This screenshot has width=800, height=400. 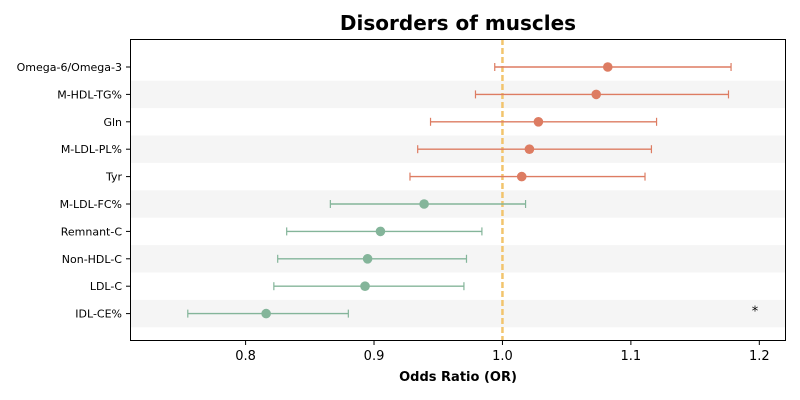 What do you see at coordinates (458, 23) in the screenshot?
I see `chart-title: Disorders of muscles` at bounding box center [458, 23].